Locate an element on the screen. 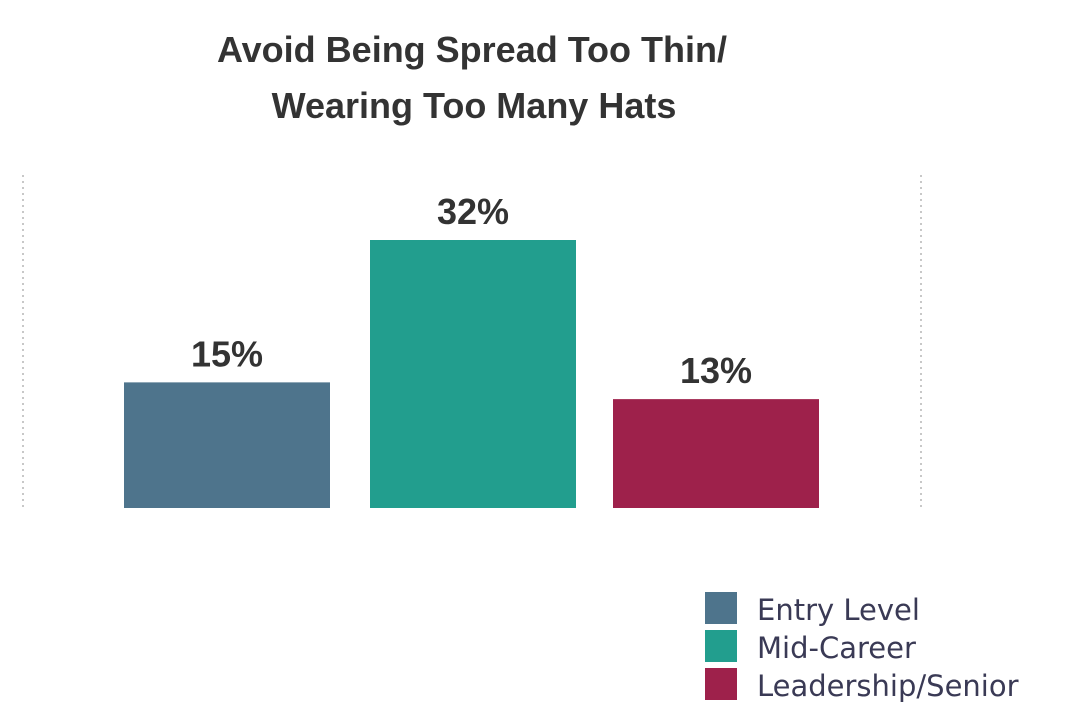 The width and height of the screenshot is (1068, 726). bar-mid-career is located at coordinates (473, 374).